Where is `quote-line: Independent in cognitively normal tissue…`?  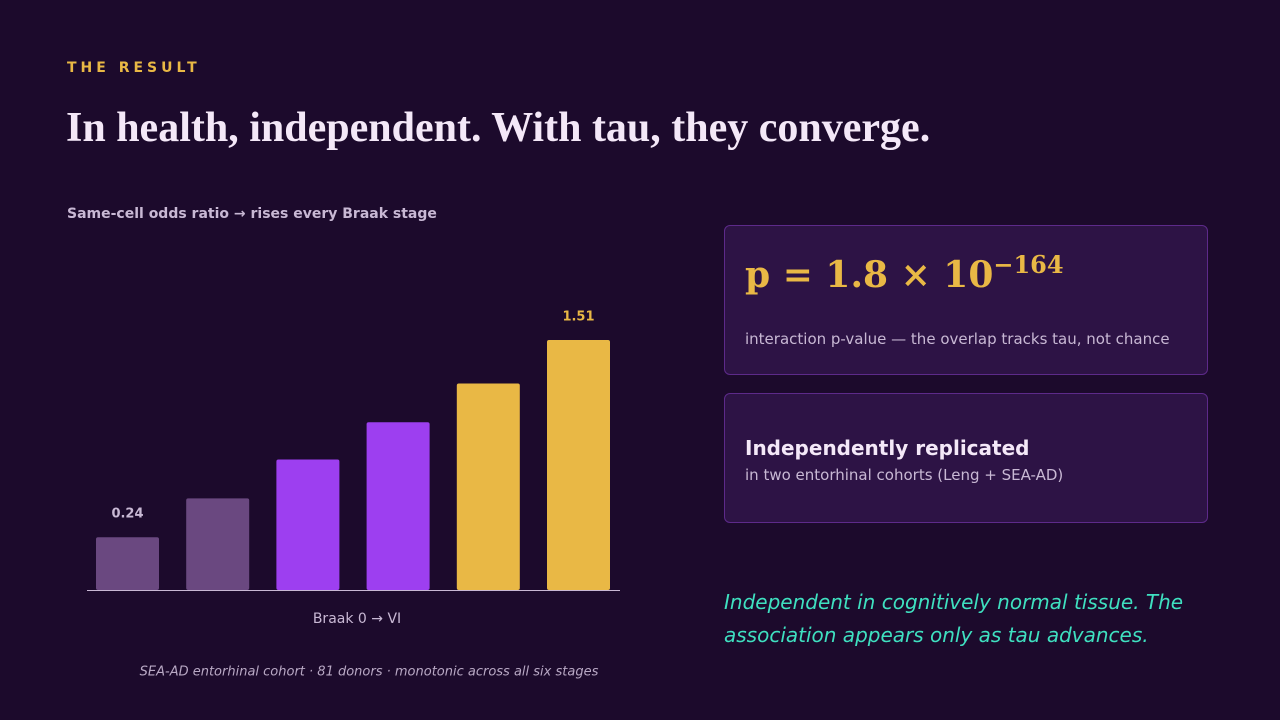 quote-line: Independent in cognitively normal tissue… is located at coordinates (954, 602).